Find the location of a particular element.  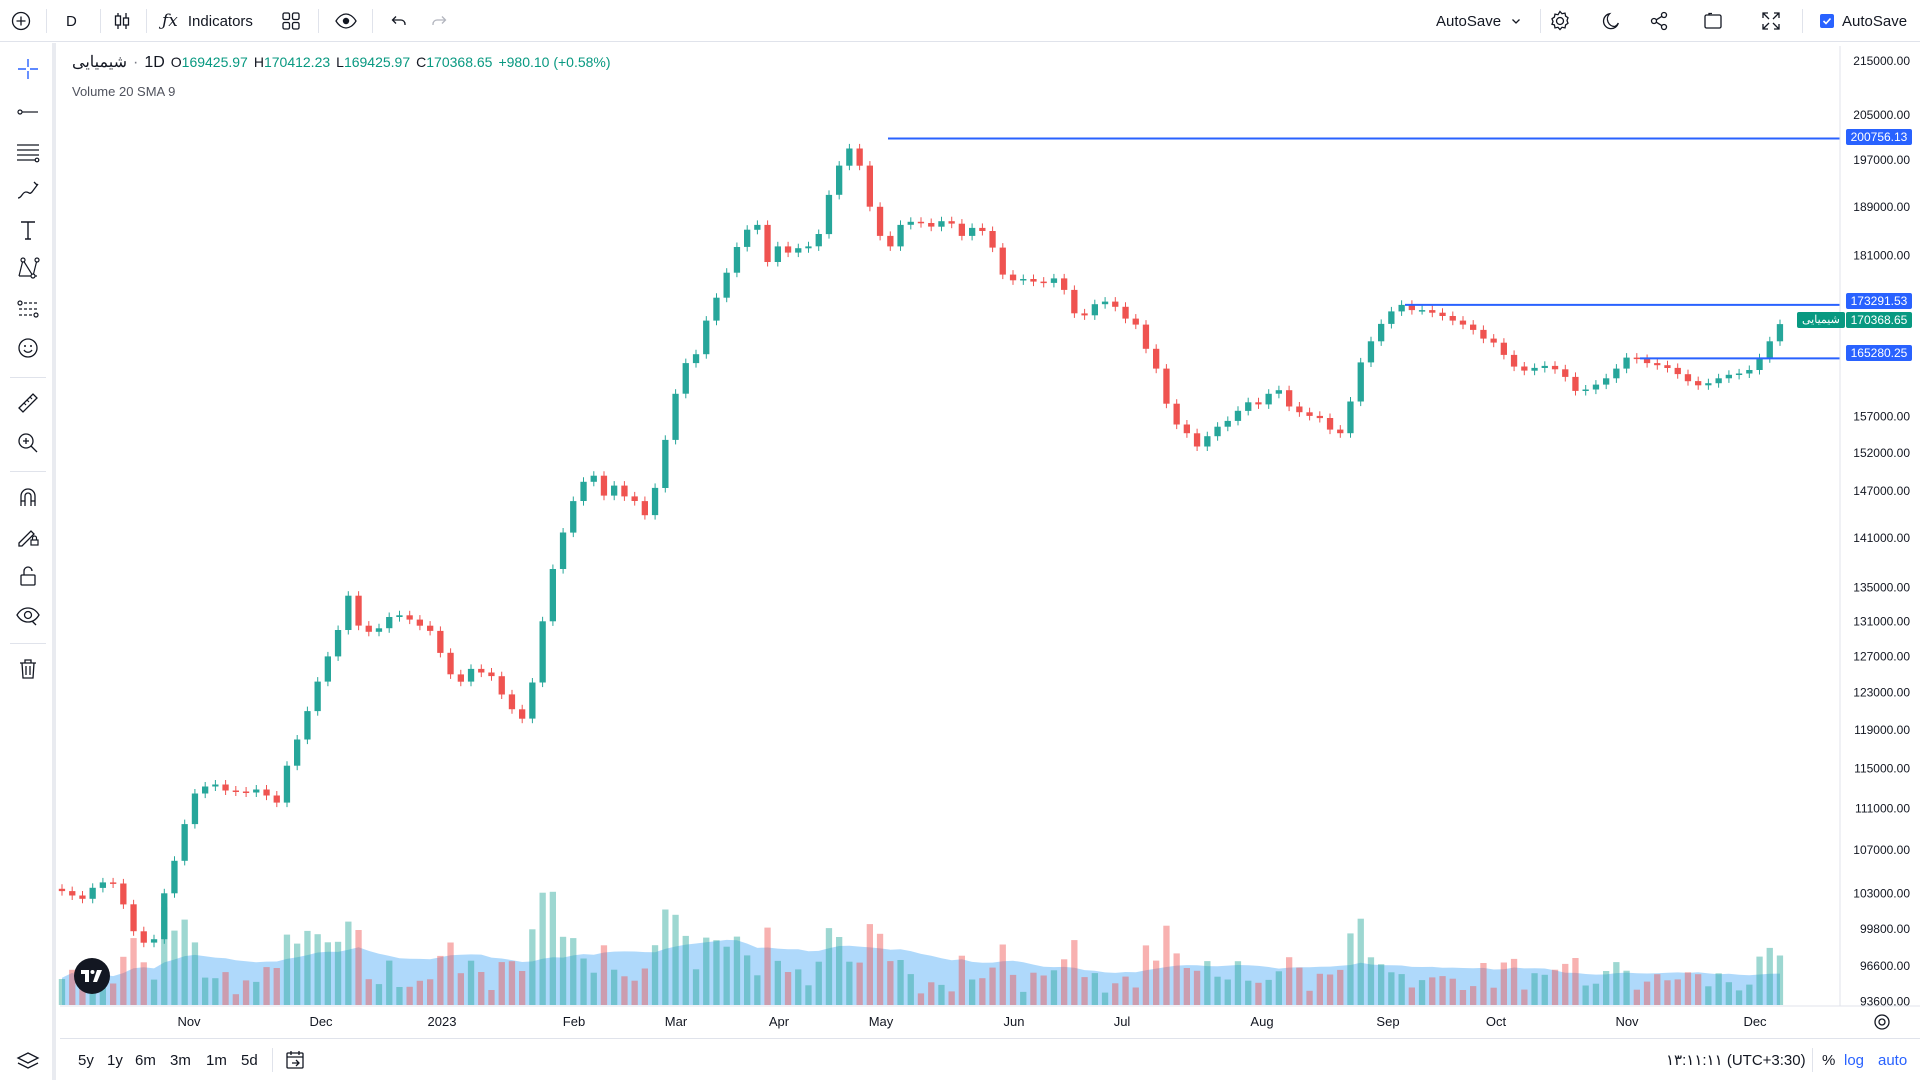

timezone-button: ۱۳:۱۱:۱۱ (UTC+3:30) is located at coordinates (1736, 1060).